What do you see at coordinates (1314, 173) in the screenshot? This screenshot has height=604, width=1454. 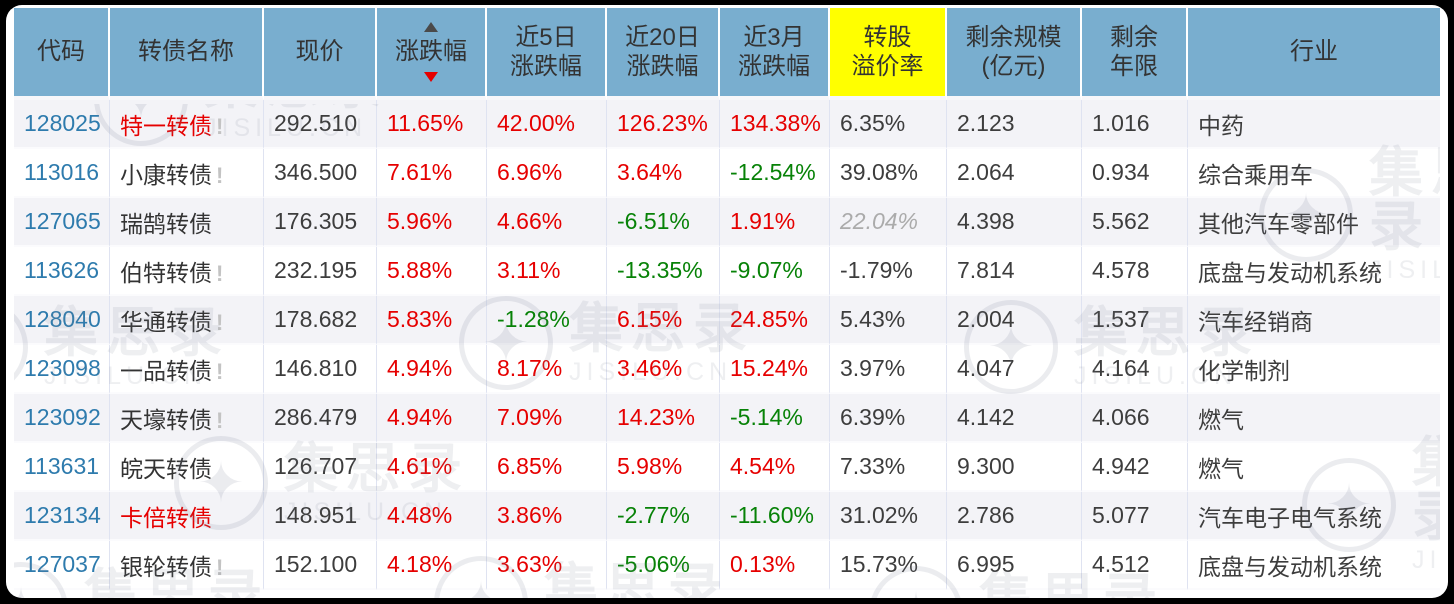 I see `industry-cell: 综合乘用车` at bounding box center [1314, 173].